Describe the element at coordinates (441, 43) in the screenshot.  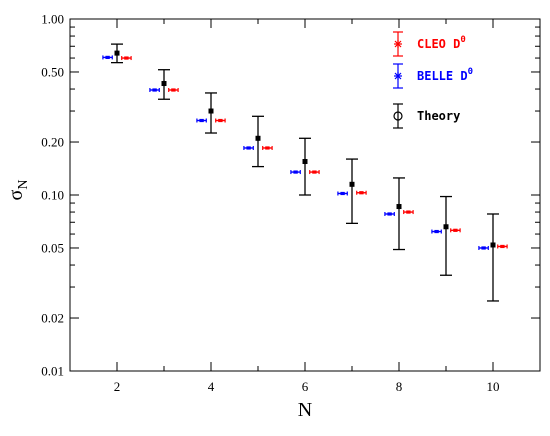
I see `legend-cleo-label: CLEO D0` at that location.